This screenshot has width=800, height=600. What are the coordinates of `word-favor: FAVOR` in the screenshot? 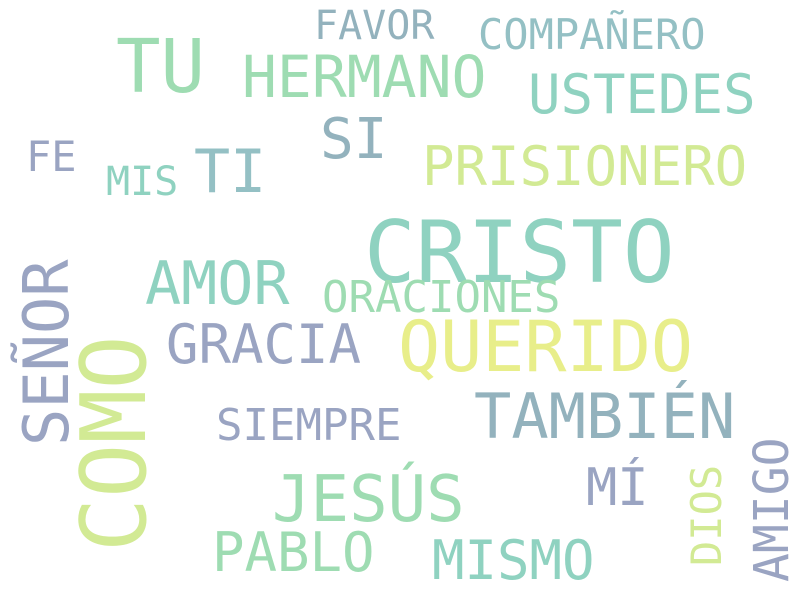 It's located at (374, 26).